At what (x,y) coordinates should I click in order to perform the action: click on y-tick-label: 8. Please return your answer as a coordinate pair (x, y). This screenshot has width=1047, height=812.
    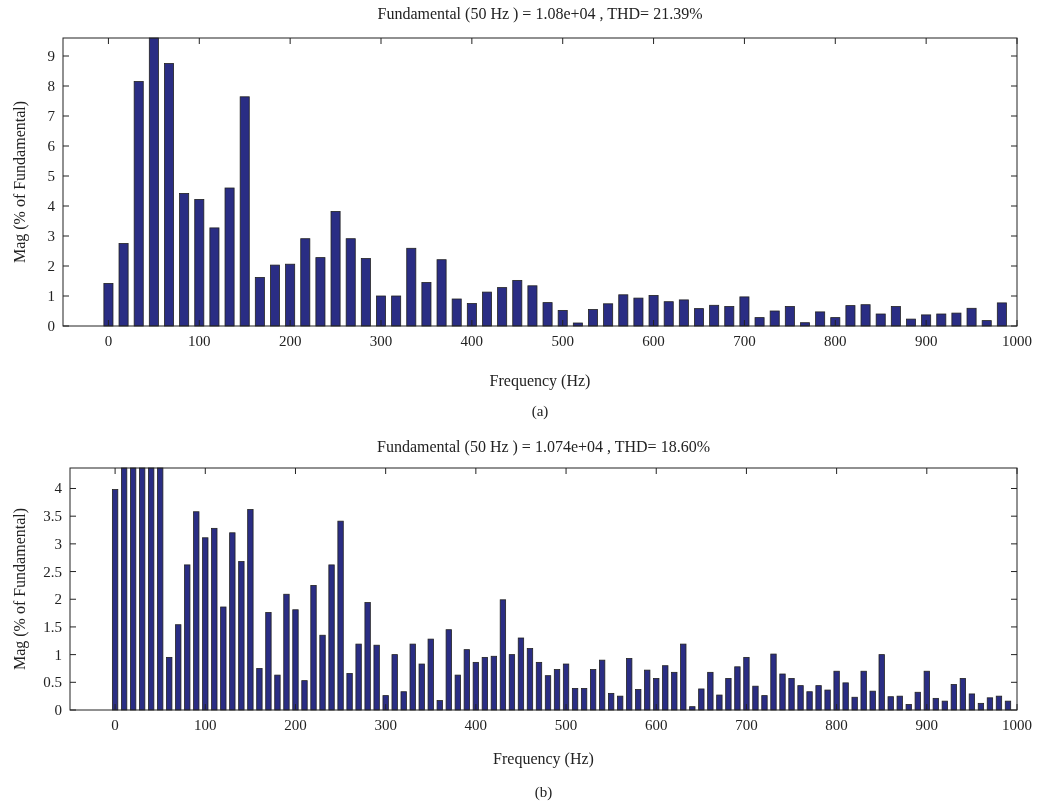
    Looking at the image, I should click on (51, 86).